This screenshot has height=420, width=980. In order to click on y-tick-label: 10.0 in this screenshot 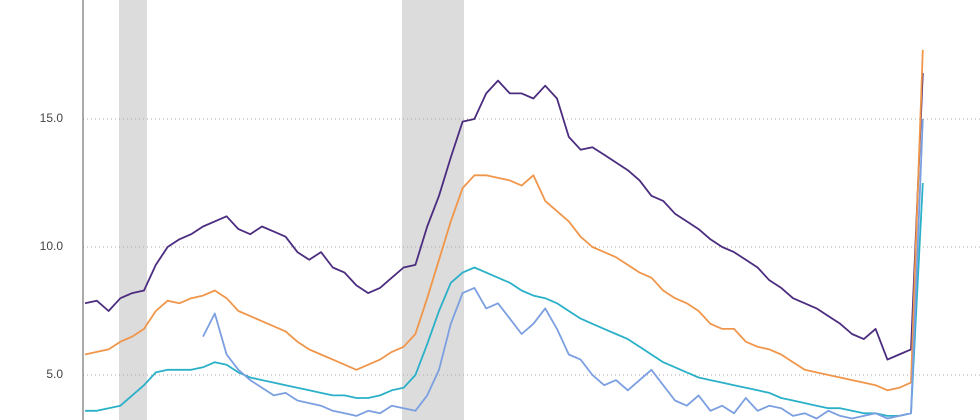, I will do `click(52, 246)`.